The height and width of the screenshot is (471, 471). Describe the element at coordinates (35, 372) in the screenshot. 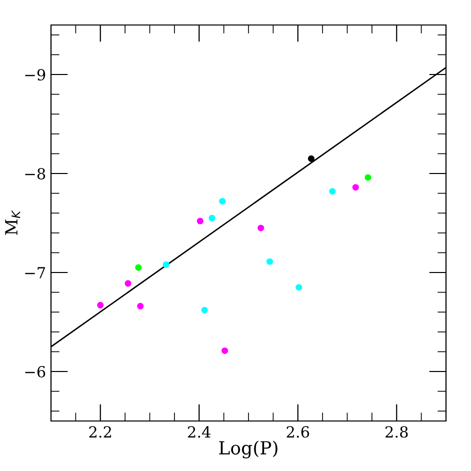

I see `y-tick-label: −6` at that location.